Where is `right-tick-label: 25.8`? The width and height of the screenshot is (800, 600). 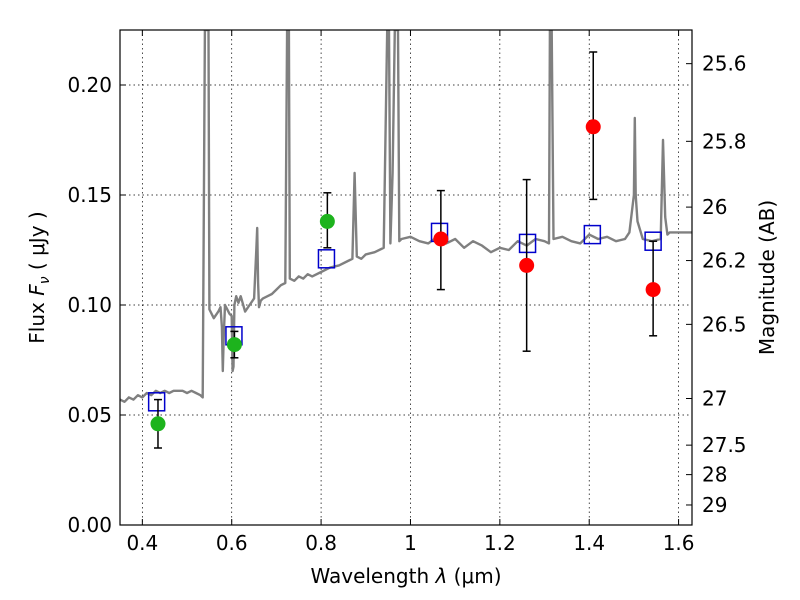 right-tick-label: 25.8 is located at coordinates (724, 141).